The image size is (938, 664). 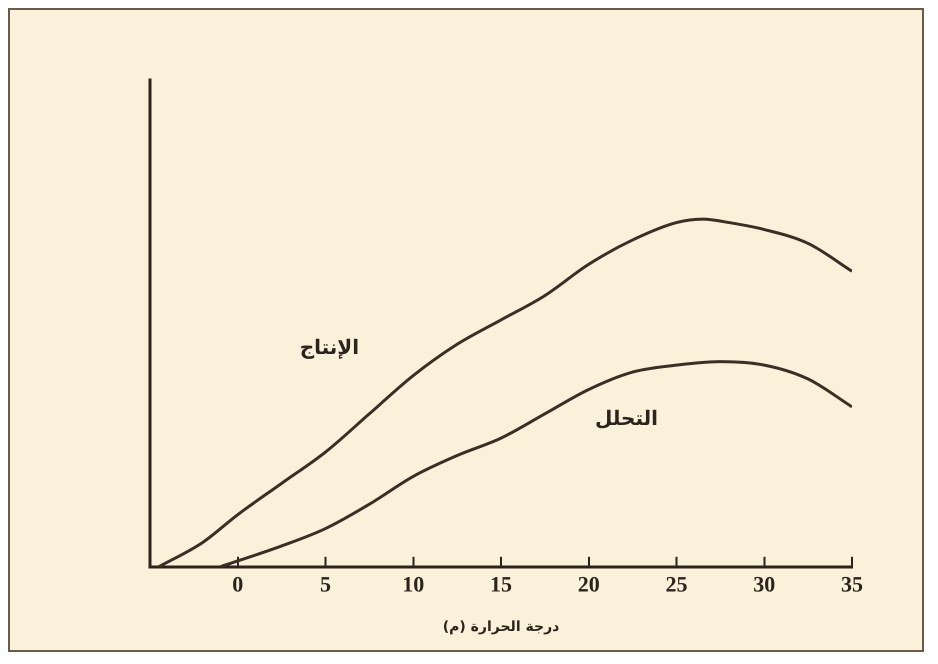 What do you see at coordinates (589, 584) in the screenshot?
I see `x-tick-label: 20` at bounding box center [589, 584].